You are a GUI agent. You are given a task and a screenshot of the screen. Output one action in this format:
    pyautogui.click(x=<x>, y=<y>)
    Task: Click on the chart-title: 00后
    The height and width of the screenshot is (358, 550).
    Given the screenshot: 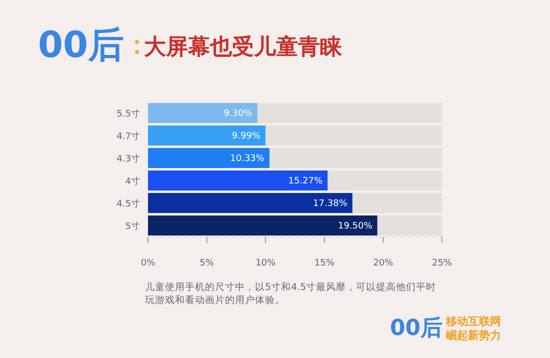 What is the action you would take?
    pyautogui.click(x=81, y=45)
    